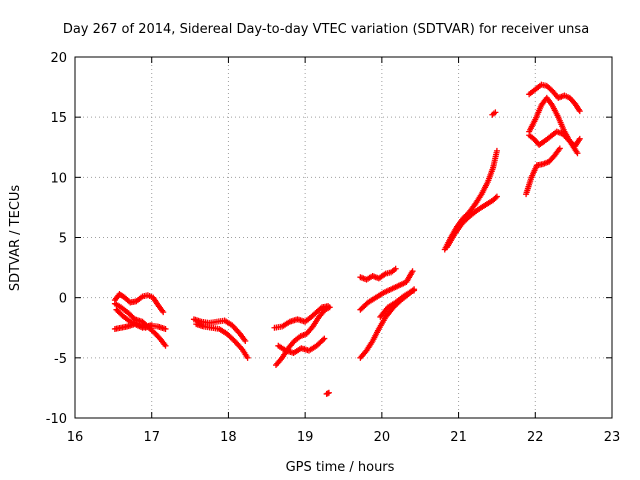 Image resolution: width=640 pixels, height=480 pixels. What do you see at coordinates (219, 330) in the screenshot?
I see `series-arc-2a` at bounding box center [219, 330].